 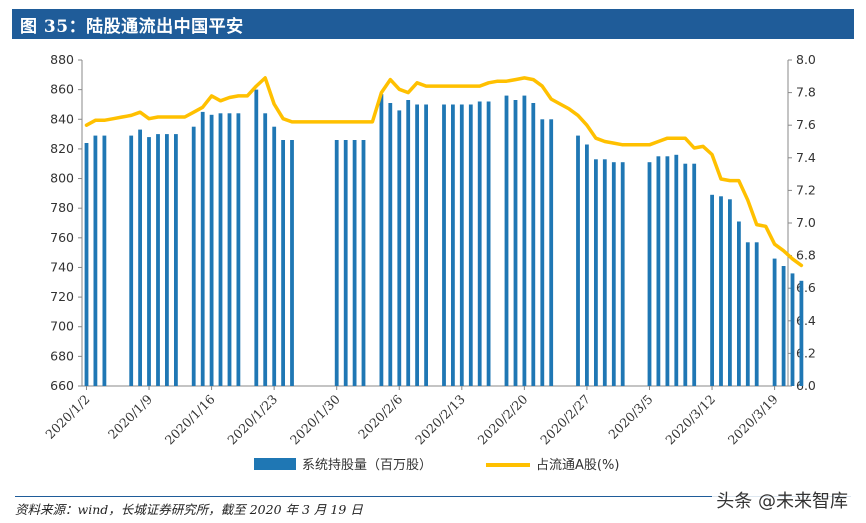 What do you see at coordinates (62, 237) in the screenshot?
I see `left-tick-label: 760` at bounding box center [62, 237].